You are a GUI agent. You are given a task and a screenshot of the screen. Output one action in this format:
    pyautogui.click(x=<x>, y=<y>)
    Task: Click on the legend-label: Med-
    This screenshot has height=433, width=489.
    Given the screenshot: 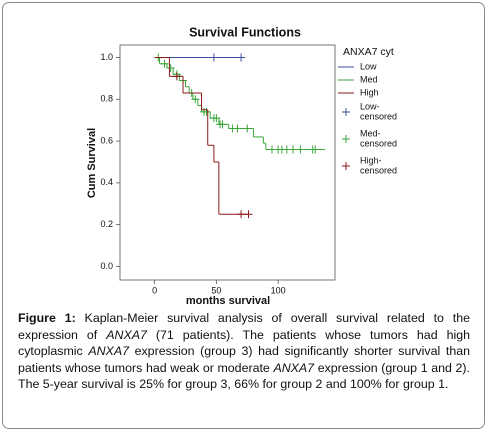 What is the action you would take?
    pyautogui.click(x=370, y=133)
    